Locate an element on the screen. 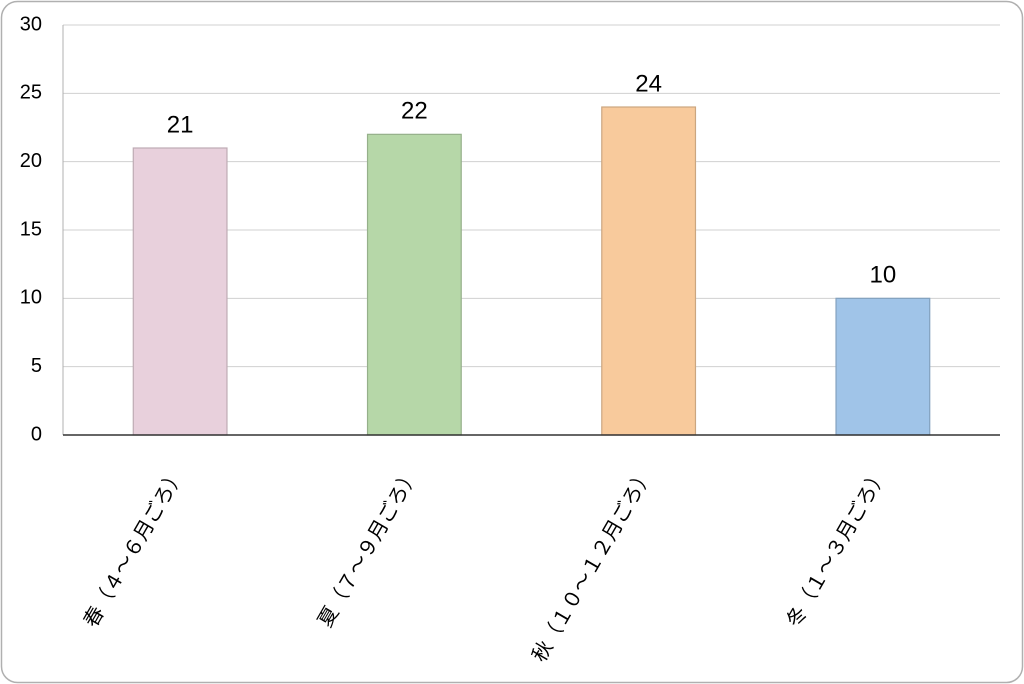  data-label: 22 is located at coordinates (414, 111).